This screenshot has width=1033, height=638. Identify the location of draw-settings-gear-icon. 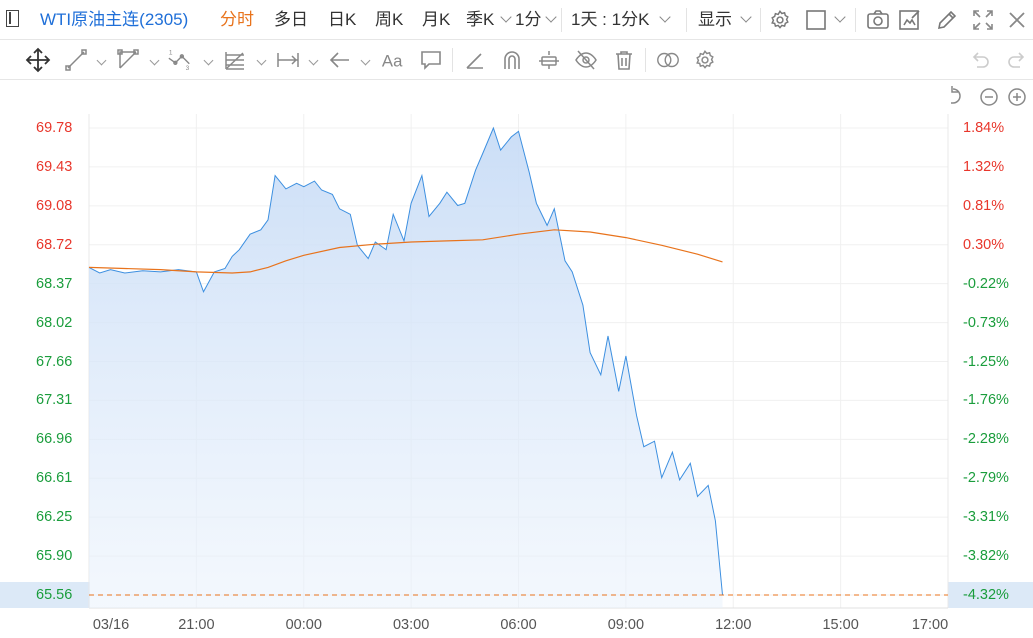
(705, 60).